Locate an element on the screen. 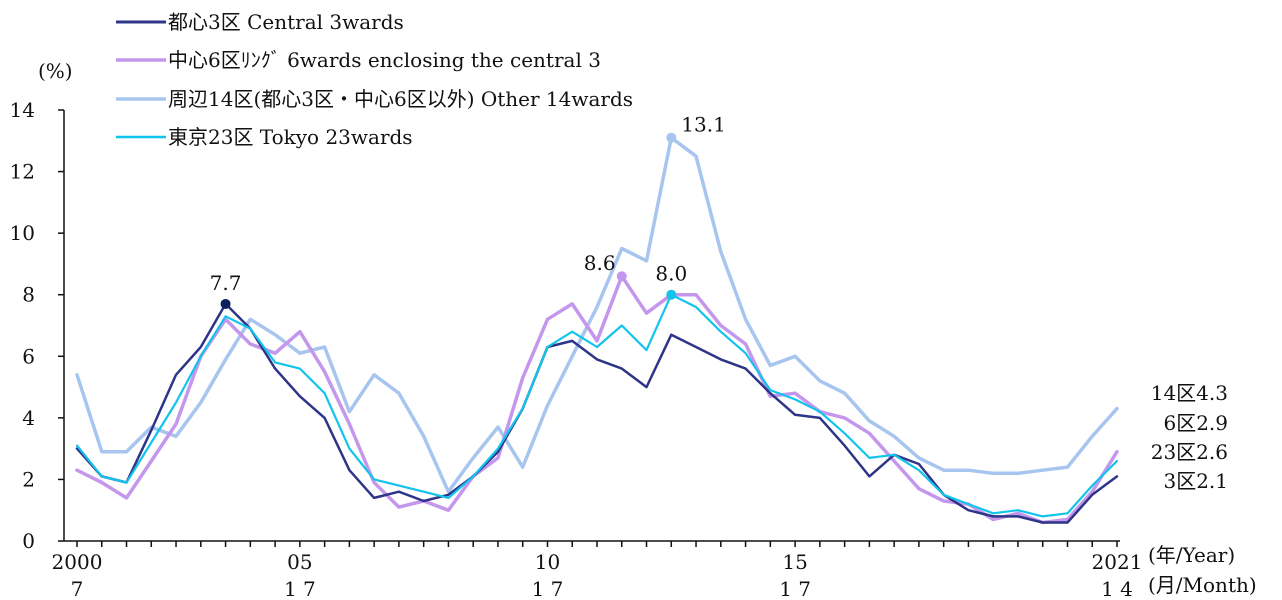 The image size is (1282, 600). y-tick-label: 14 is located at coordinates (22, 110).